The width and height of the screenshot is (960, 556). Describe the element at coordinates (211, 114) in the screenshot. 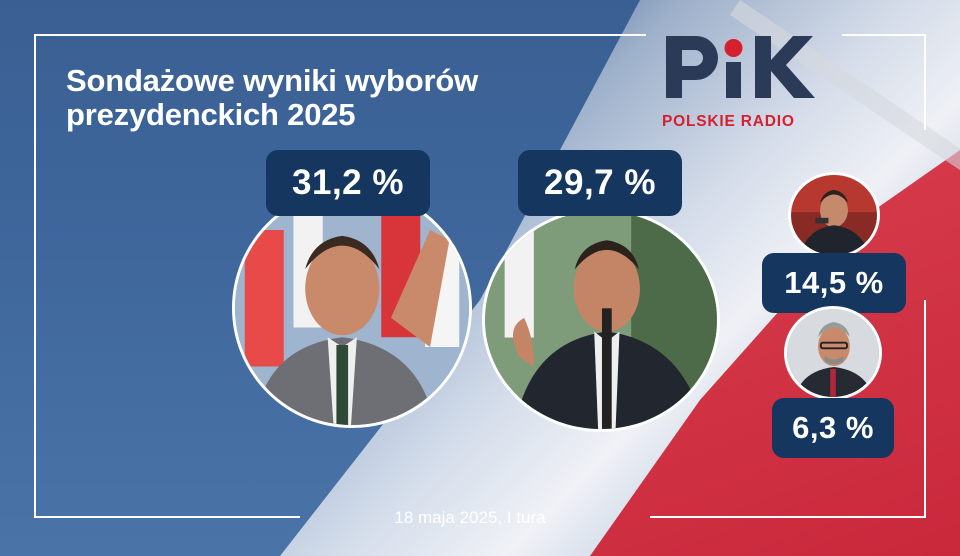

I see `title-line-2: prezydenckich 2025` at that location.